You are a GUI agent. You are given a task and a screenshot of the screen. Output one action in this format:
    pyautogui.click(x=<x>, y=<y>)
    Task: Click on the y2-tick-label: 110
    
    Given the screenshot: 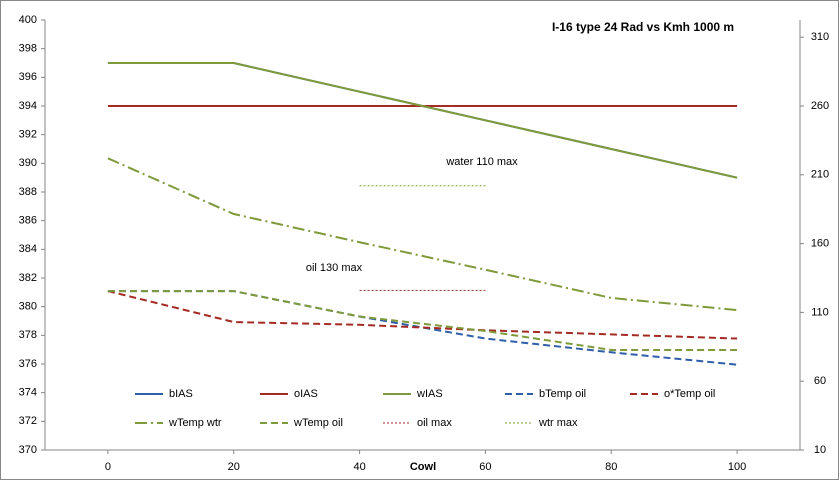 What is the action you would take?
    pyautogui.click(x=820, y=312)
    